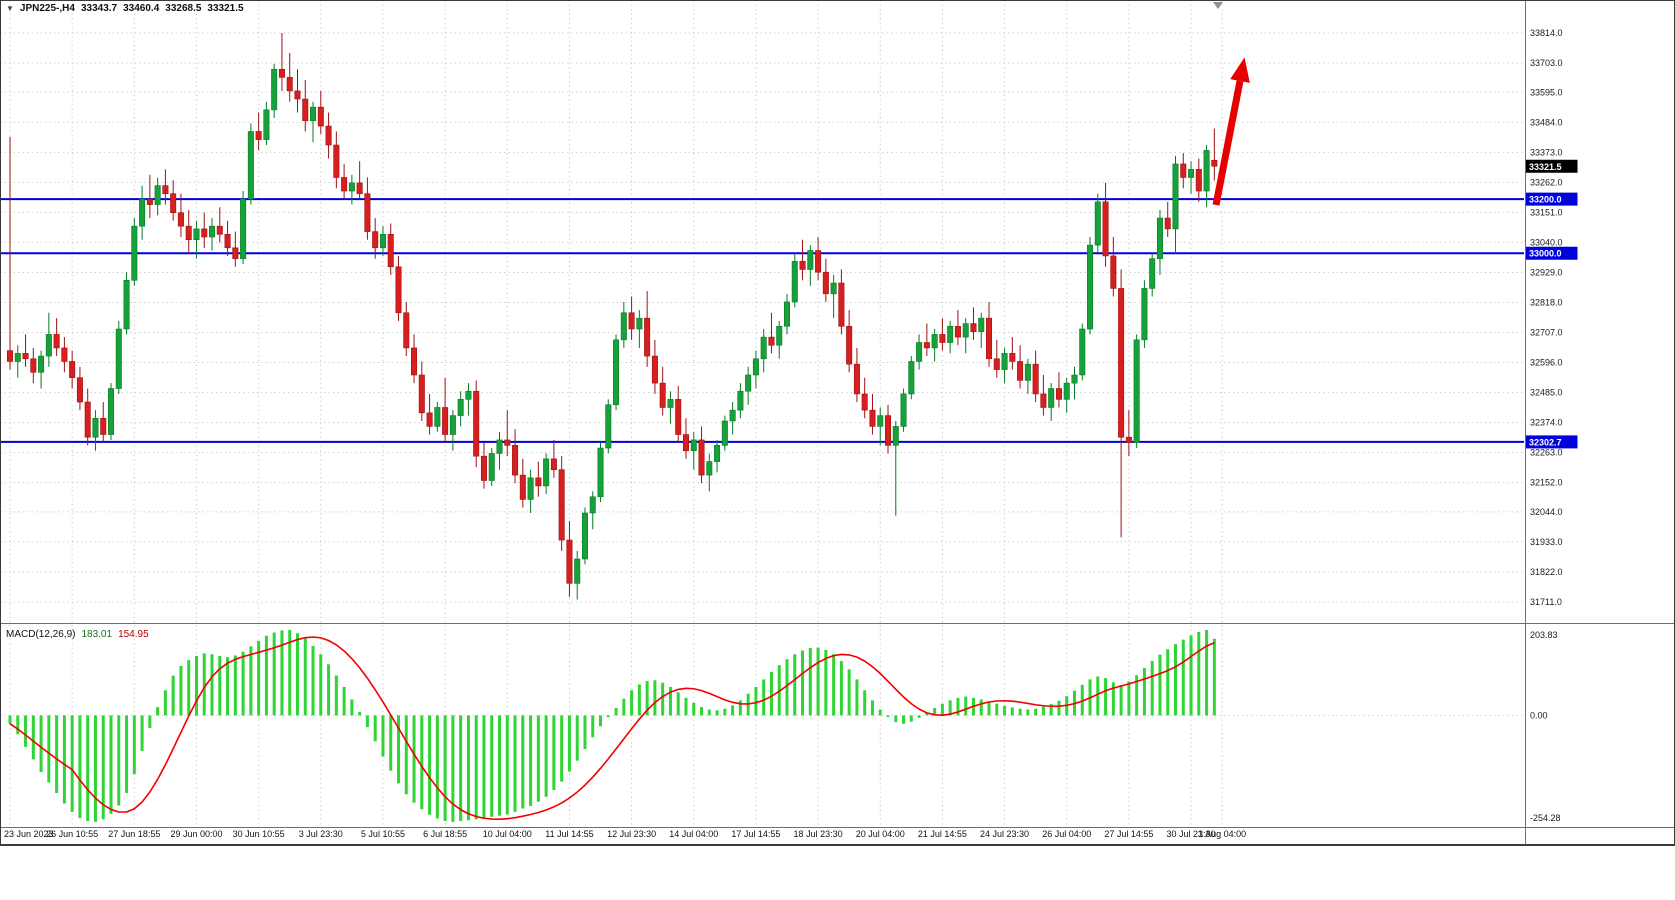 The image size is (1675, 900). Describe the element at coordinates (1600, 311) in the screenshot. I see `price-axis` at that location.